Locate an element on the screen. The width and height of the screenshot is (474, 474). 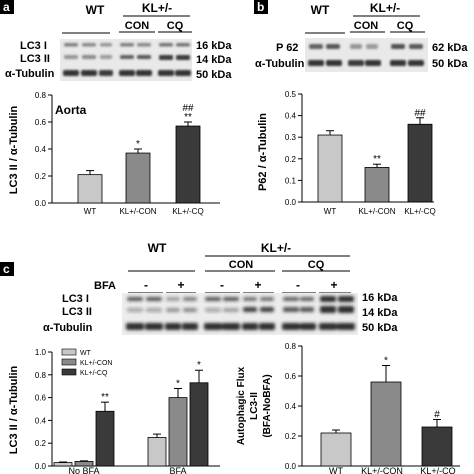
panel-c-right-bars: *# is located at coordinates (386, 411).